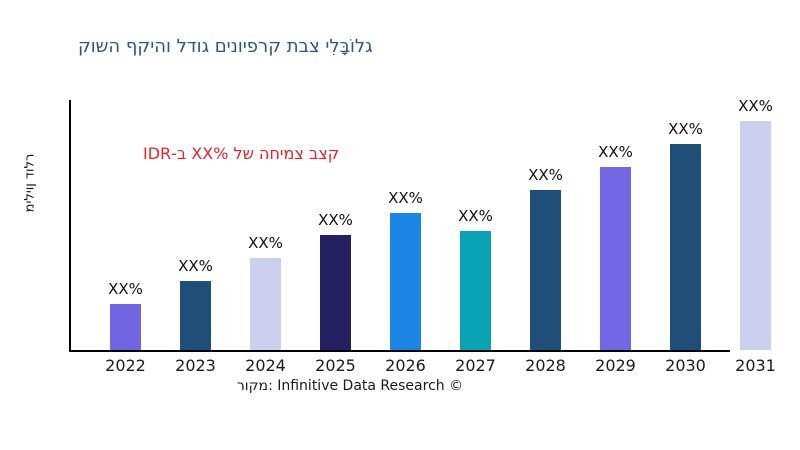 This screenshot has width=800, height=450. What do you see at coordinates (405, 281) in the screenshot?
I see `bar-2026` at bounding box center [405, 281].